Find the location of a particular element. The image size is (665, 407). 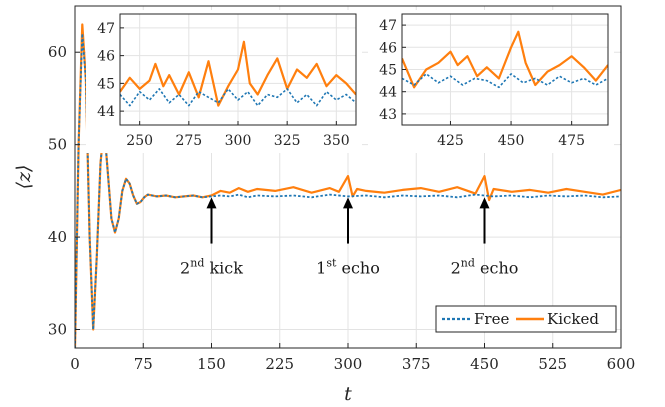

y-tick-label: 60 is located at coordinates (57, 52).